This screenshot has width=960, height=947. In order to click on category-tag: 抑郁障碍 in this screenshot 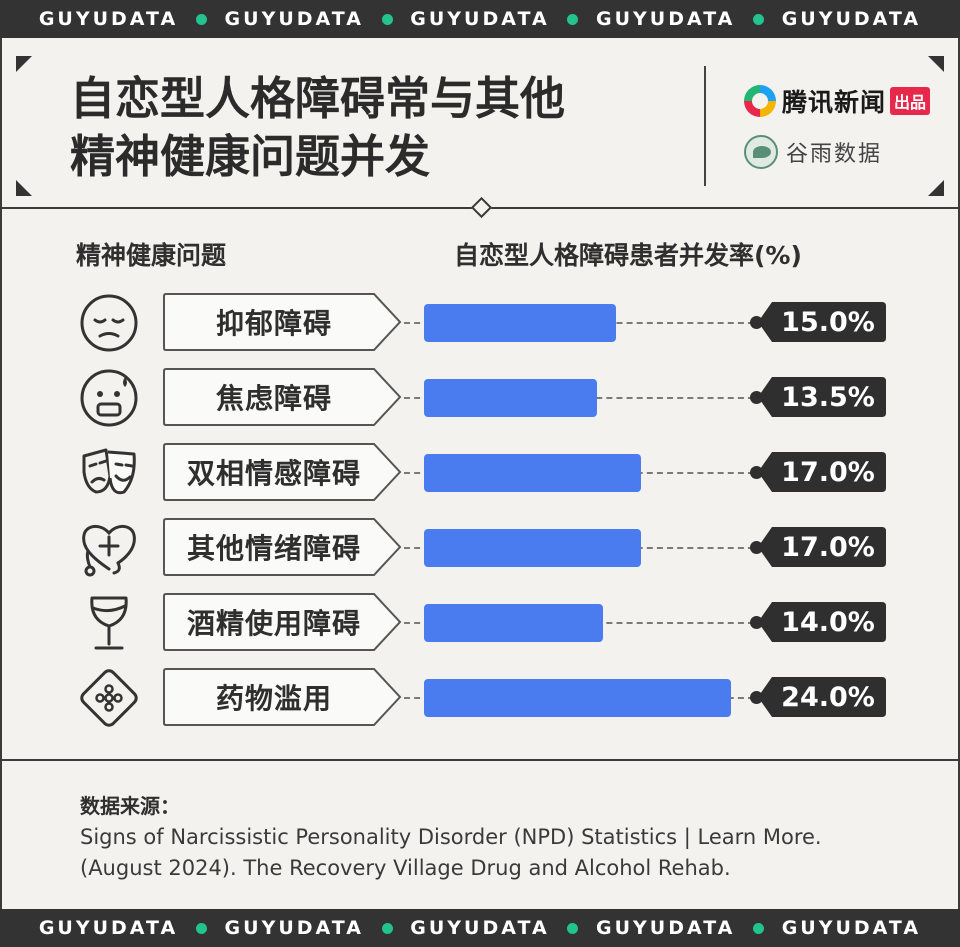, I will do `click(282, 322)`.